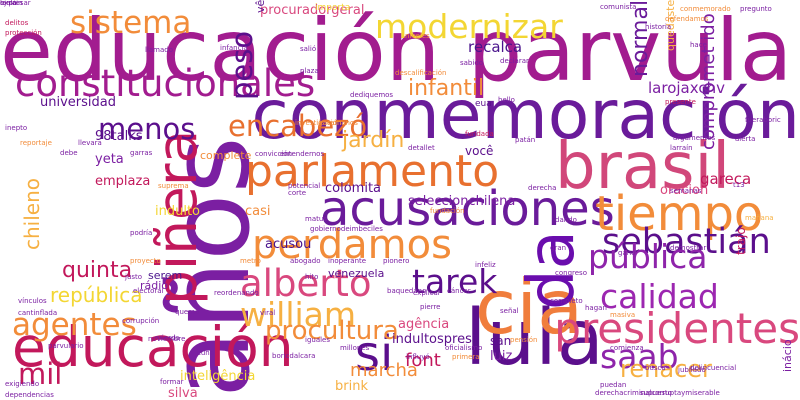 Image resolution: width=800 pixels, height=400 pixels. I want to click on word-argumentos: argumentos, so click(694, 138).